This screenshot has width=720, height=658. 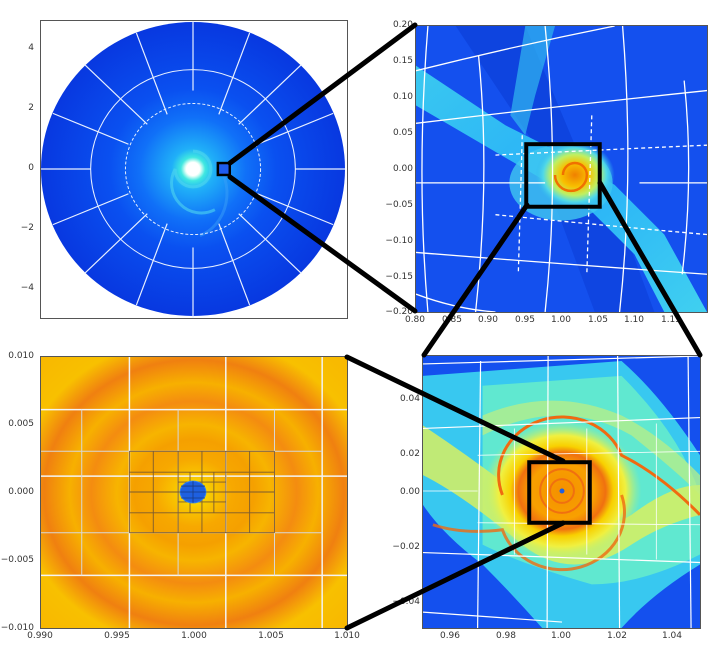 I want to click on zoom-box-b, so click(x=563, y=175).